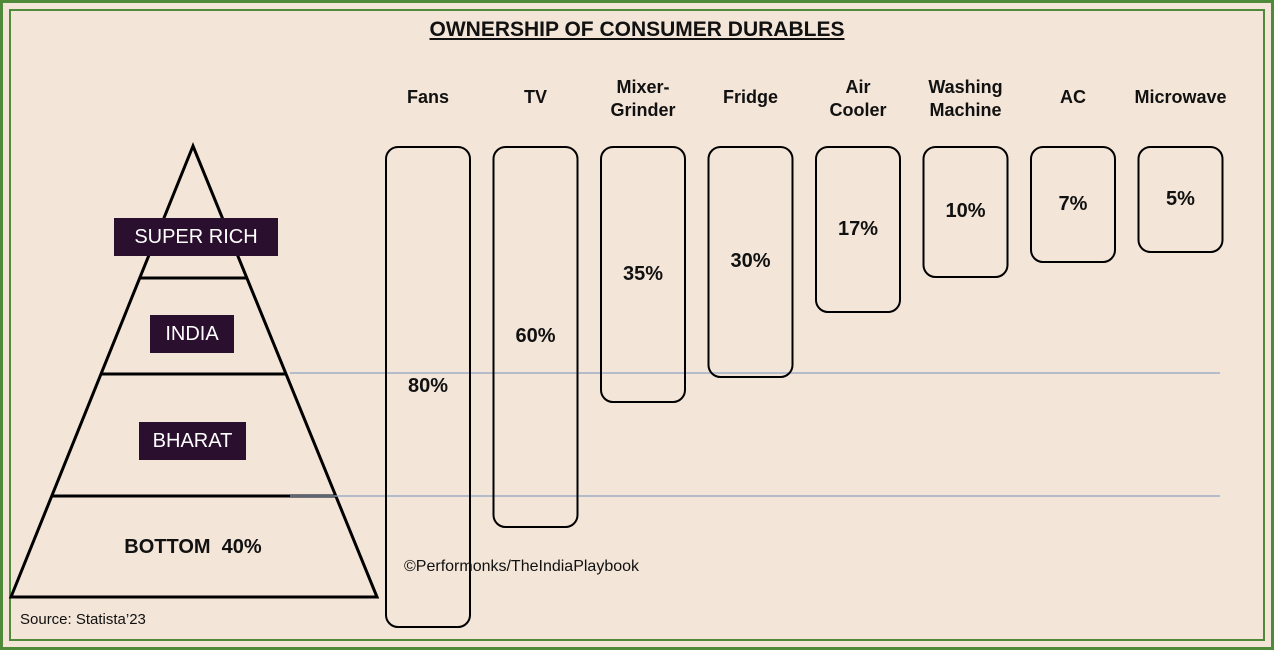  I want to click on bar-value-label: 35%, so click(643, 273).